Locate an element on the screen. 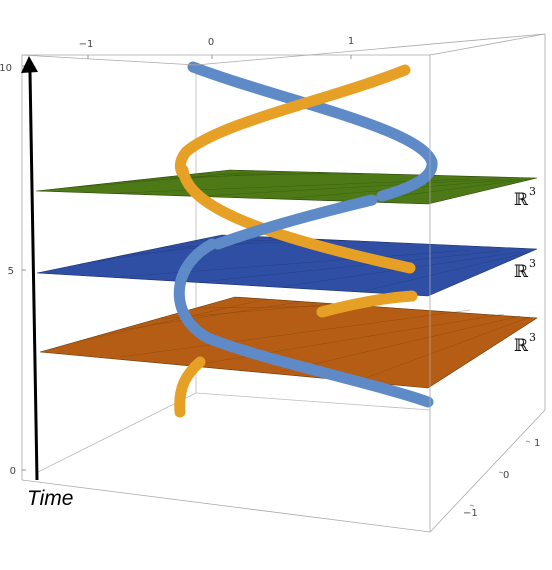  plane-blue-surface is located at coordinates (287, 265).